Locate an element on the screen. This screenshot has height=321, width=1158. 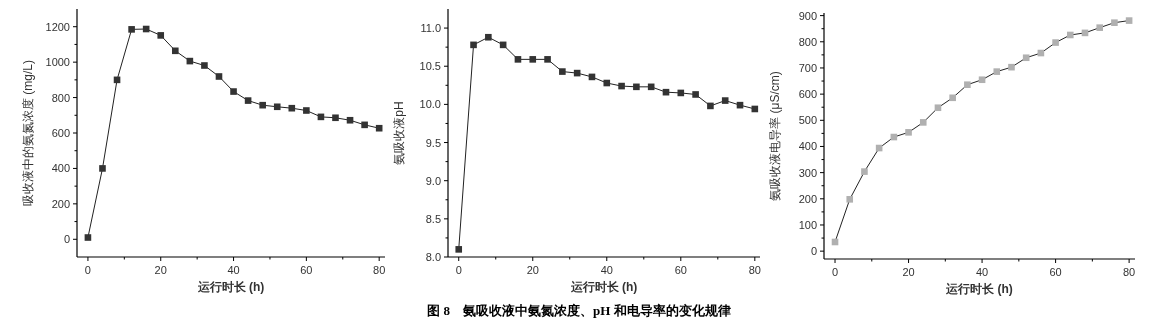
y-tick-label: 9.5 is located at coordinates (433, 142).